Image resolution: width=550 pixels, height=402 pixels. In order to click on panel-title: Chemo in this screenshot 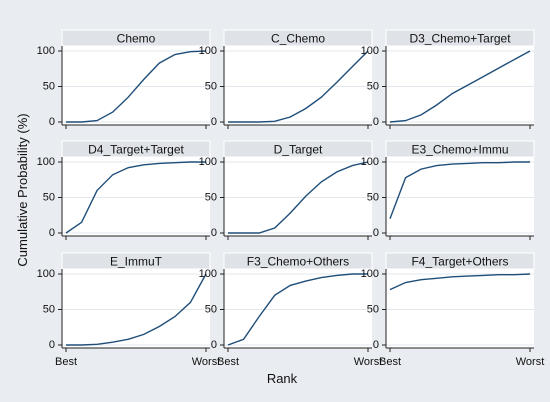, I will do `click(136, 39)`.